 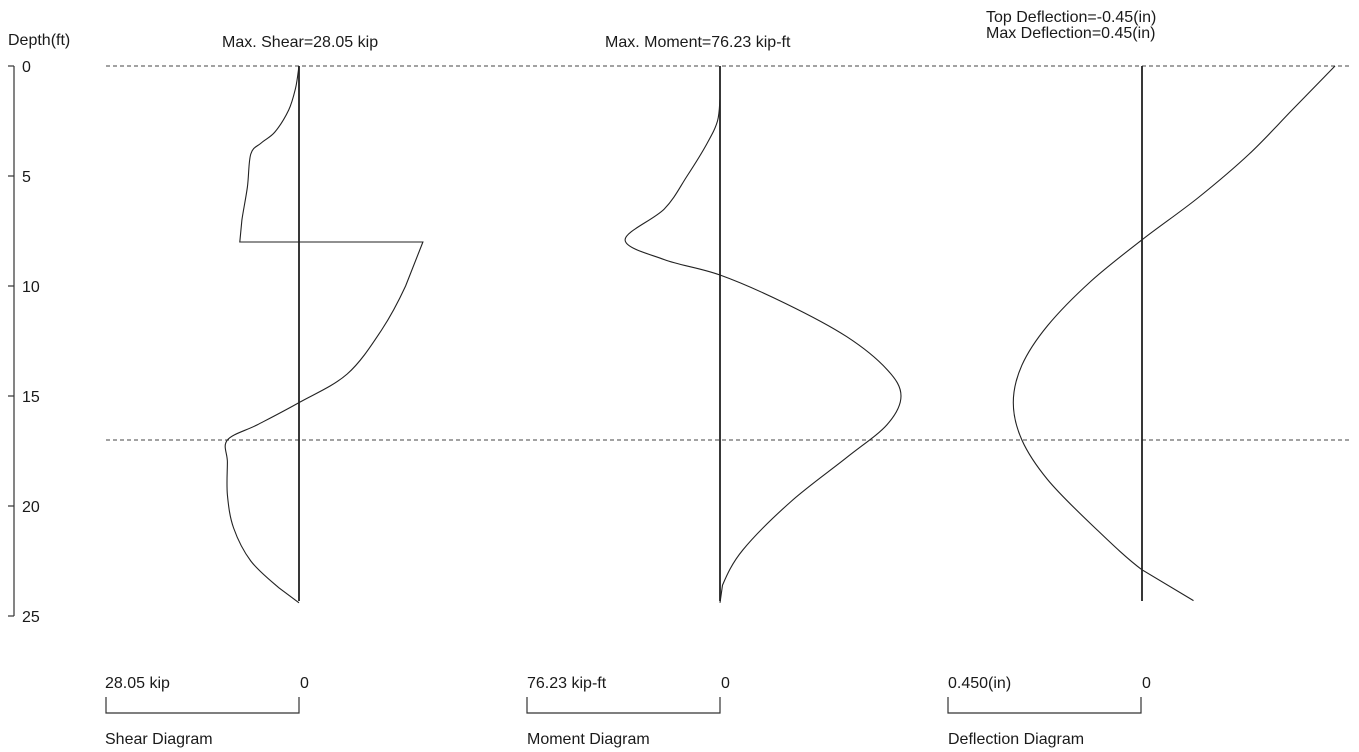 I want to click on depth-tick-label: 5, so click(x=26, y=177).